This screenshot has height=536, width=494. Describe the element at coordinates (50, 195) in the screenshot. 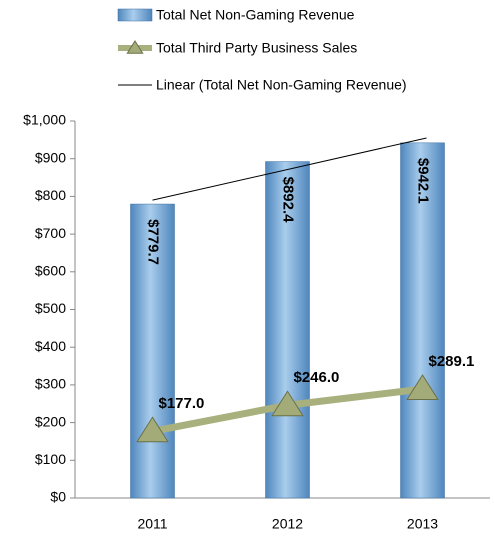

I see `y-tick-label: $800` at that location.